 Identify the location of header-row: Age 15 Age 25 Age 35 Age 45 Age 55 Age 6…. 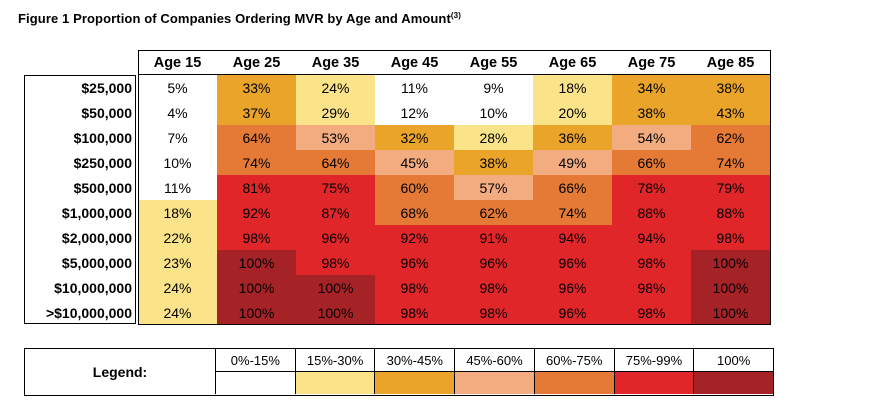
(397, 62).